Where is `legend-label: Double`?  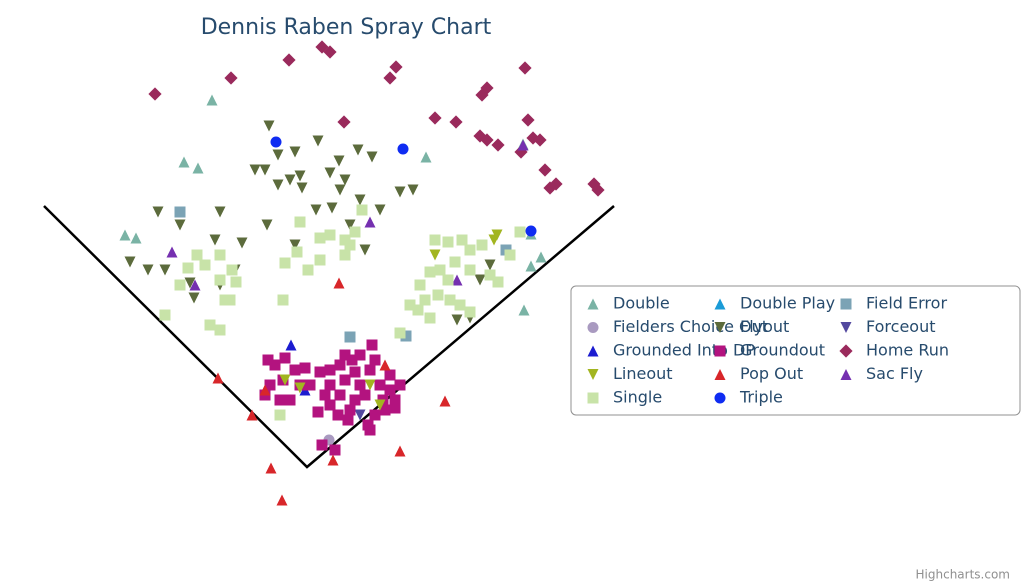
legend-label: Double is located at coordinates (641, 303).